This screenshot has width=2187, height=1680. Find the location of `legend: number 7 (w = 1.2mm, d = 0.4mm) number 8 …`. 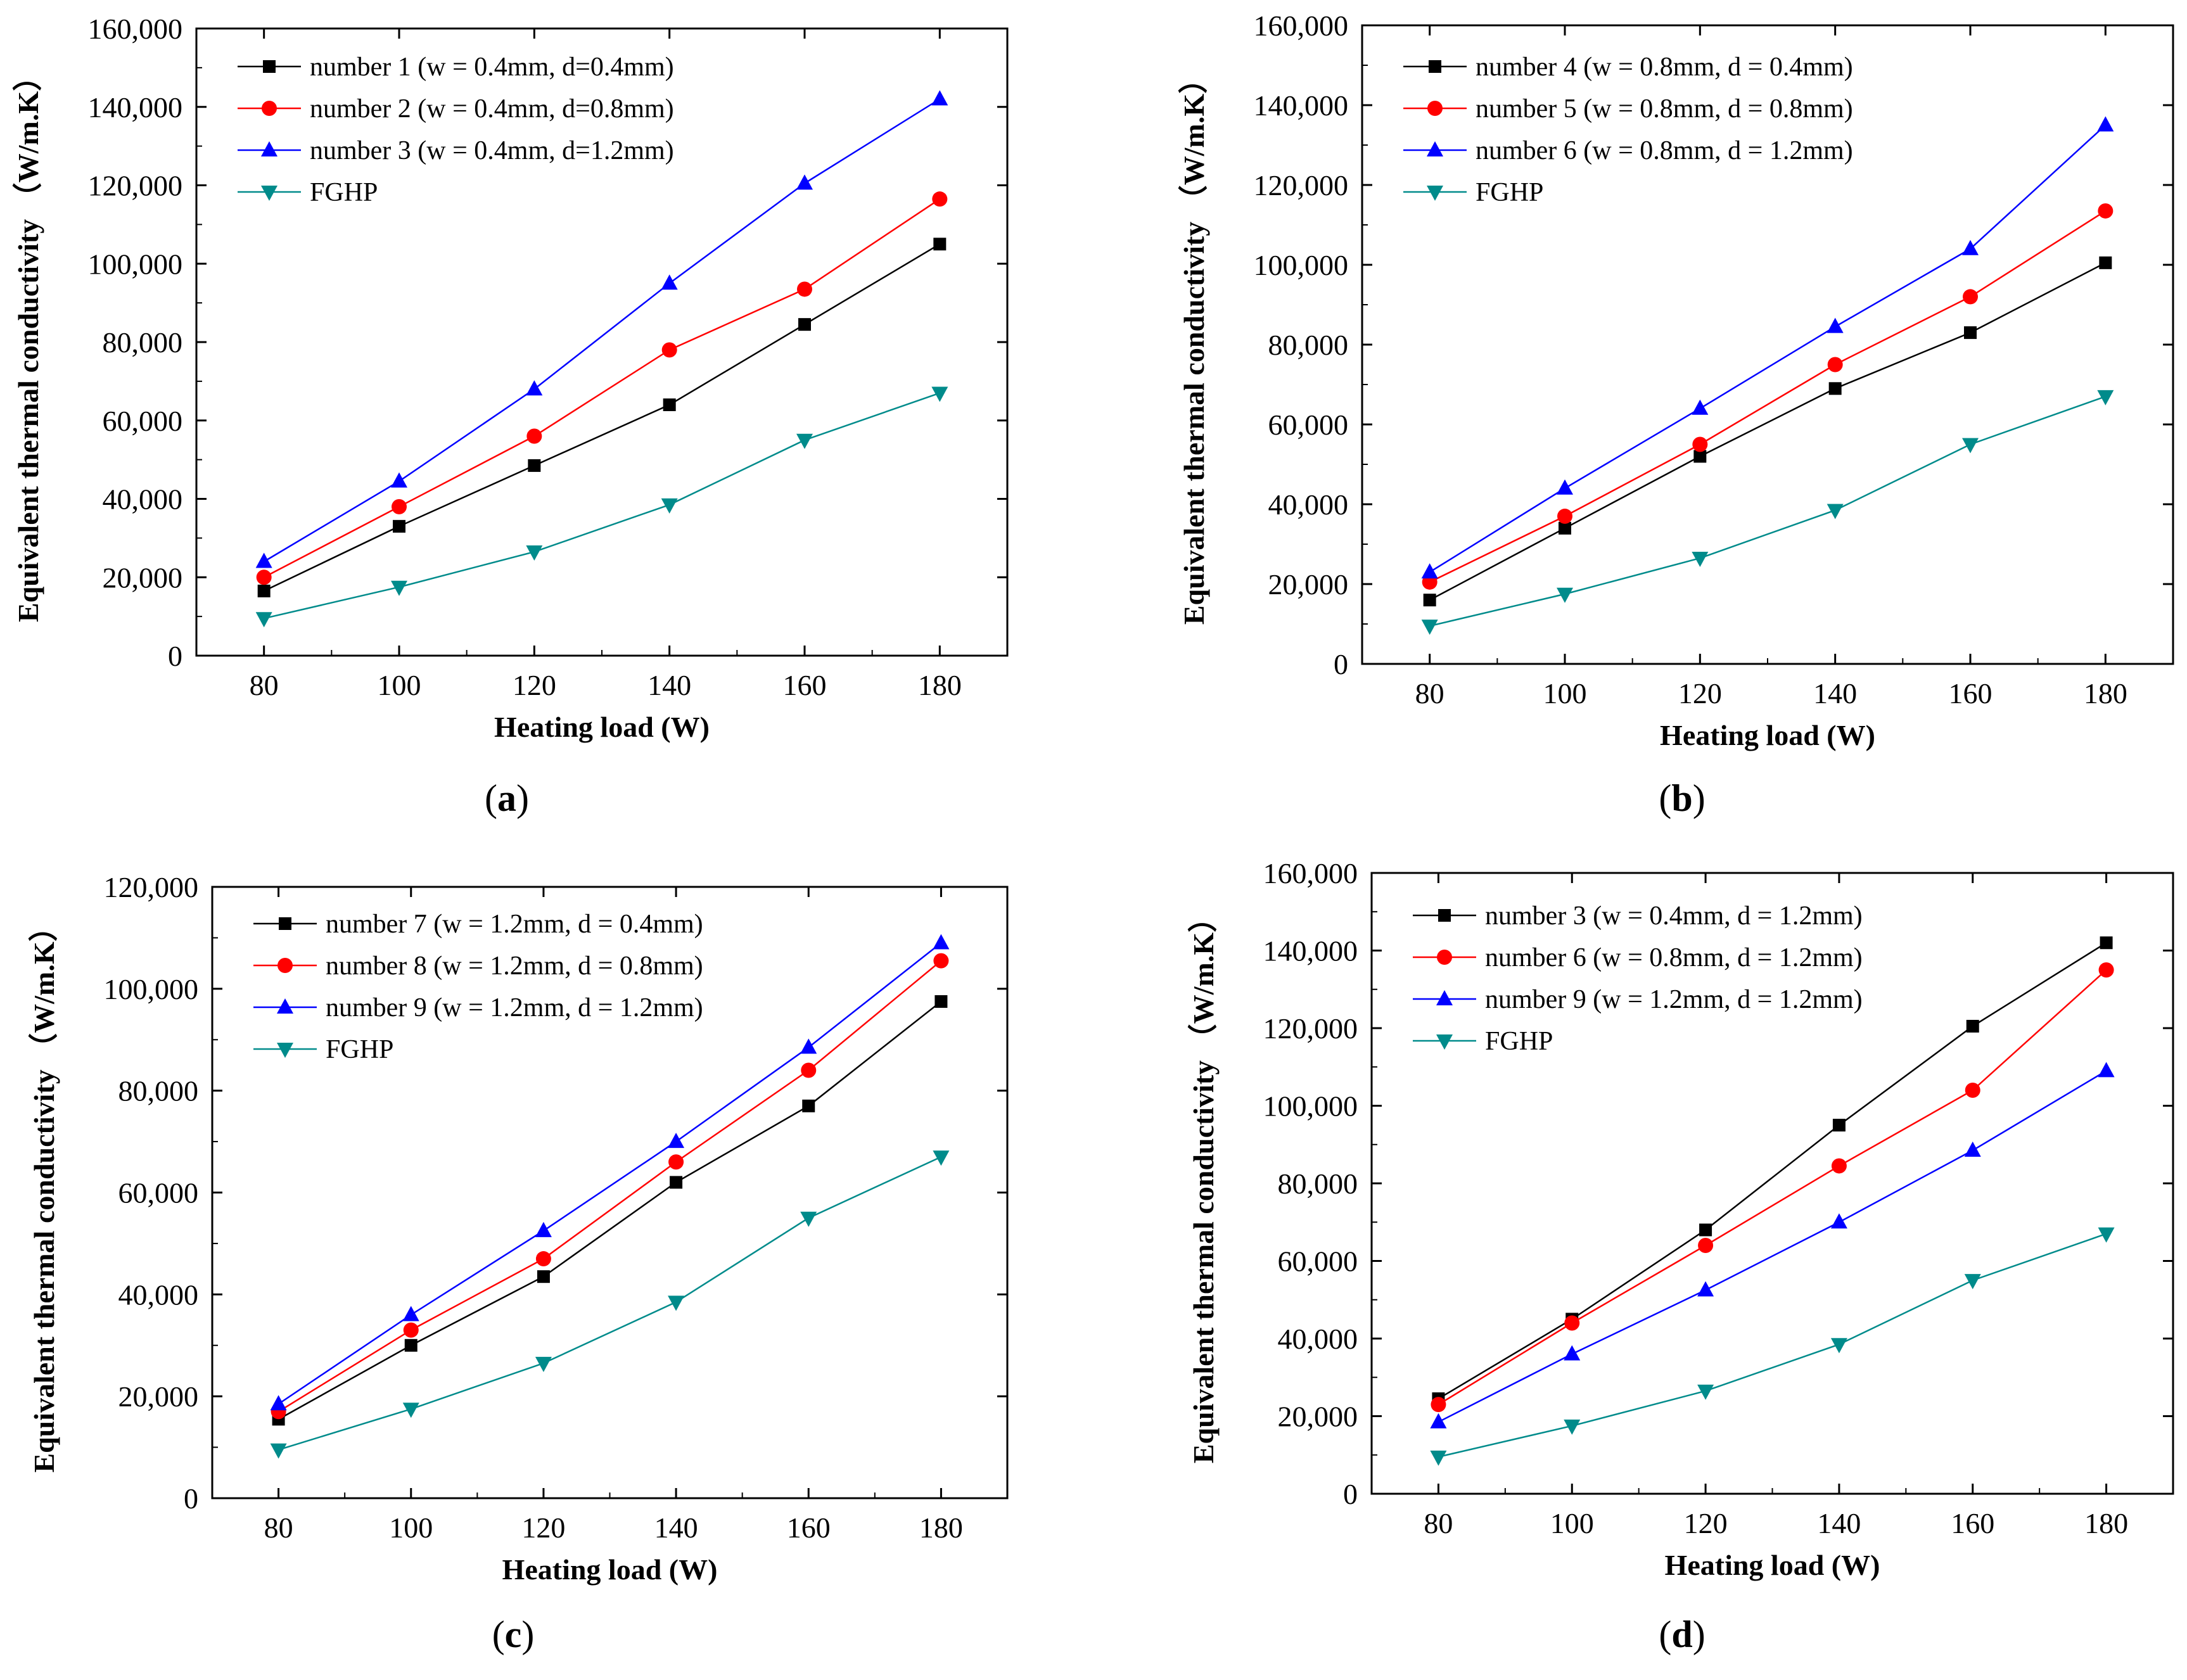

legend: number 7 (w = 1.2mm, d = 0.4mm) number 8 … is located at coordinates (478, 987).